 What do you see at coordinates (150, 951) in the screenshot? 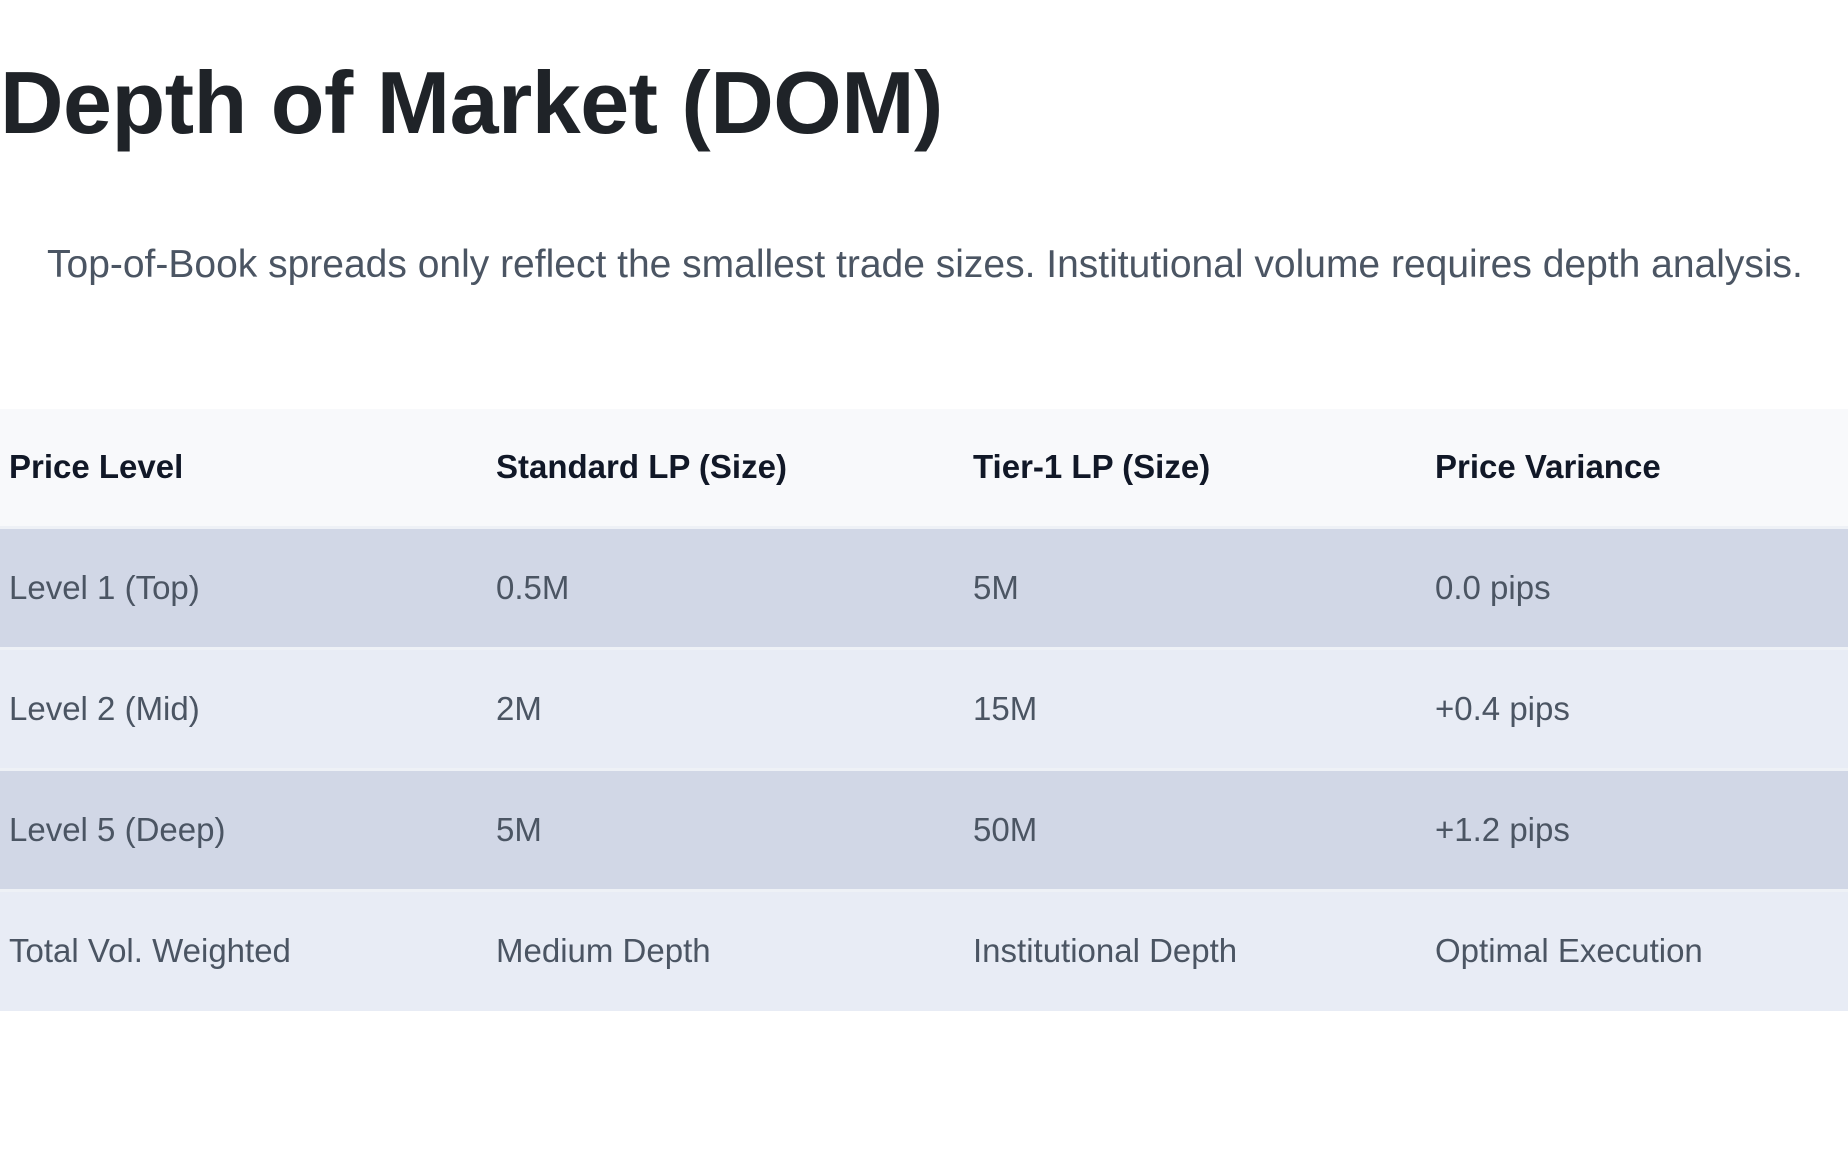
I see `table-cell: Total Vol. Weighted` at bounding box center [150, 951].